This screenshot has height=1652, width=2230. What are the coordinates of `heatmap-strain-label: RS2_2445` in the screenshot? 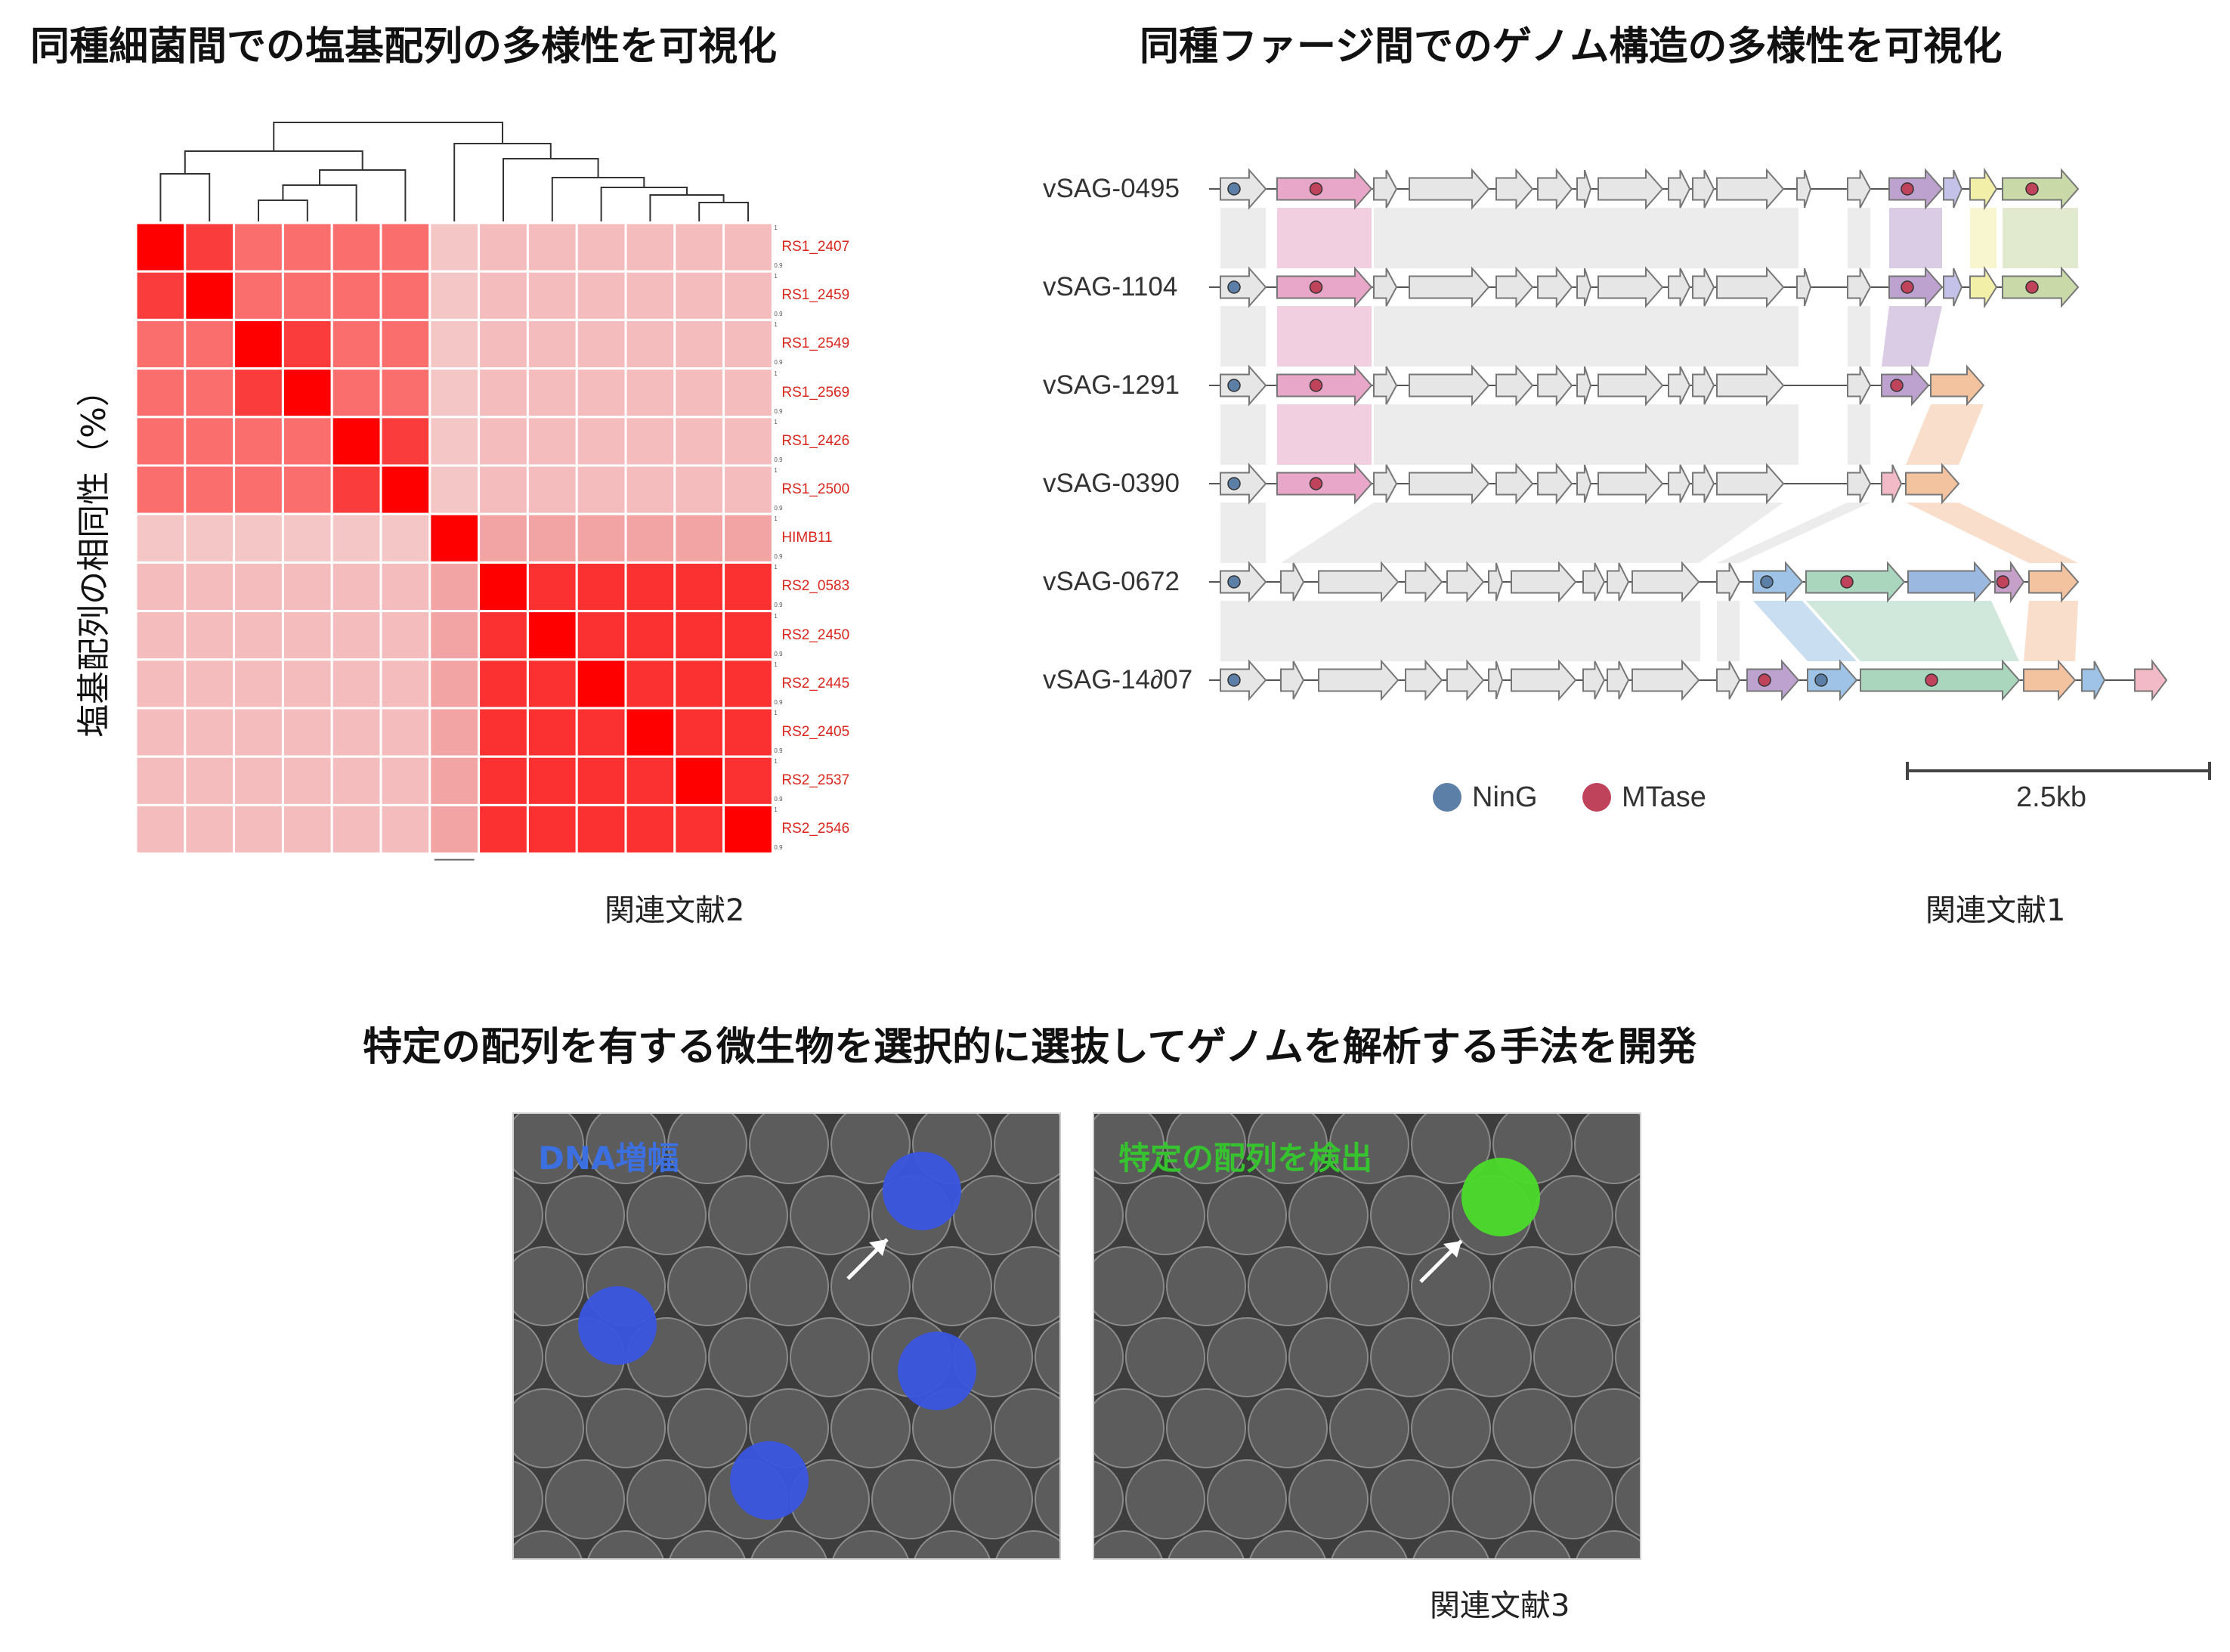 It's located at (815, 683).